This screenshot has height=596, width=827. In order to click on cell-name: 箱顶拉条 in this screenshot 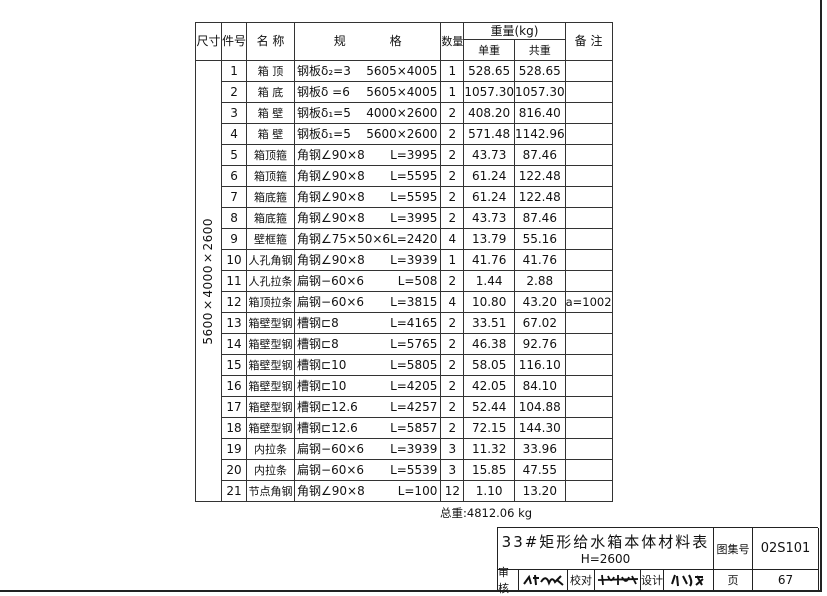, I will do `click(271, 302)`.